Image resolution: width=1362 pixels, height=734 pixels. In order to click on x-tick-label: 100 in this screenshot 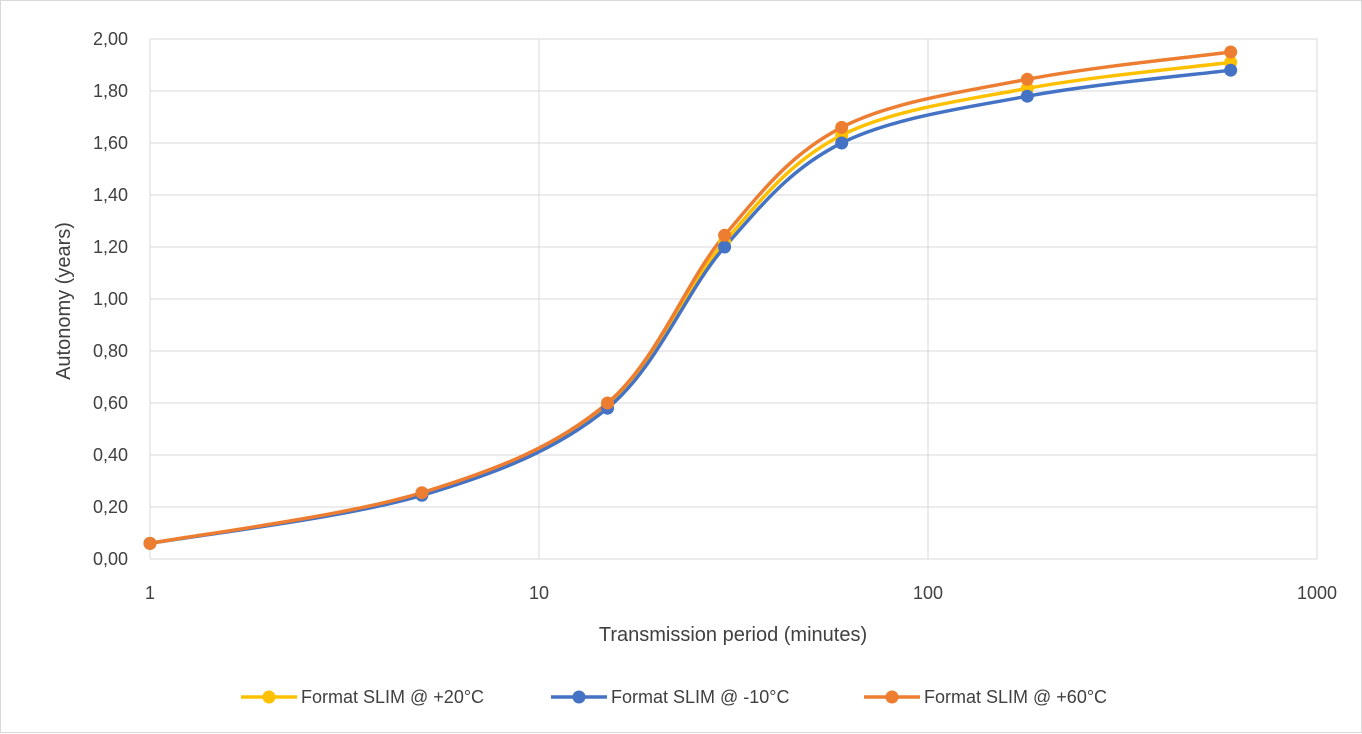, I will do `click(928, 593)`.